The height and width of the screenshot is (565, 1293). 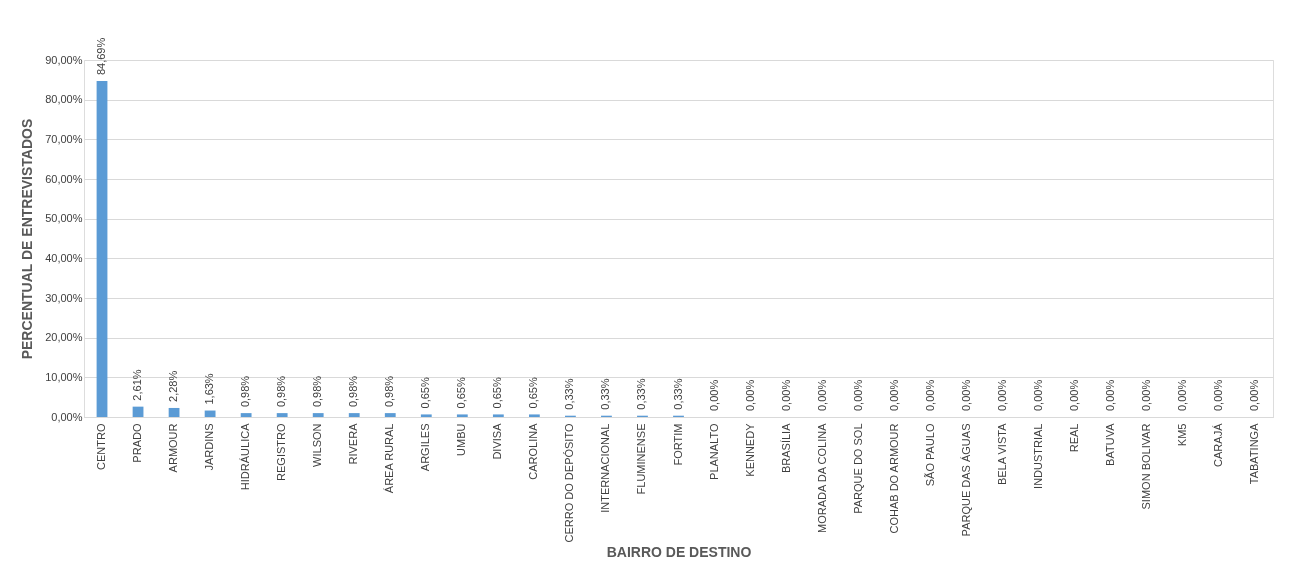 I want to click on x-tick-label: PRADO, so click(x=137, y=443).